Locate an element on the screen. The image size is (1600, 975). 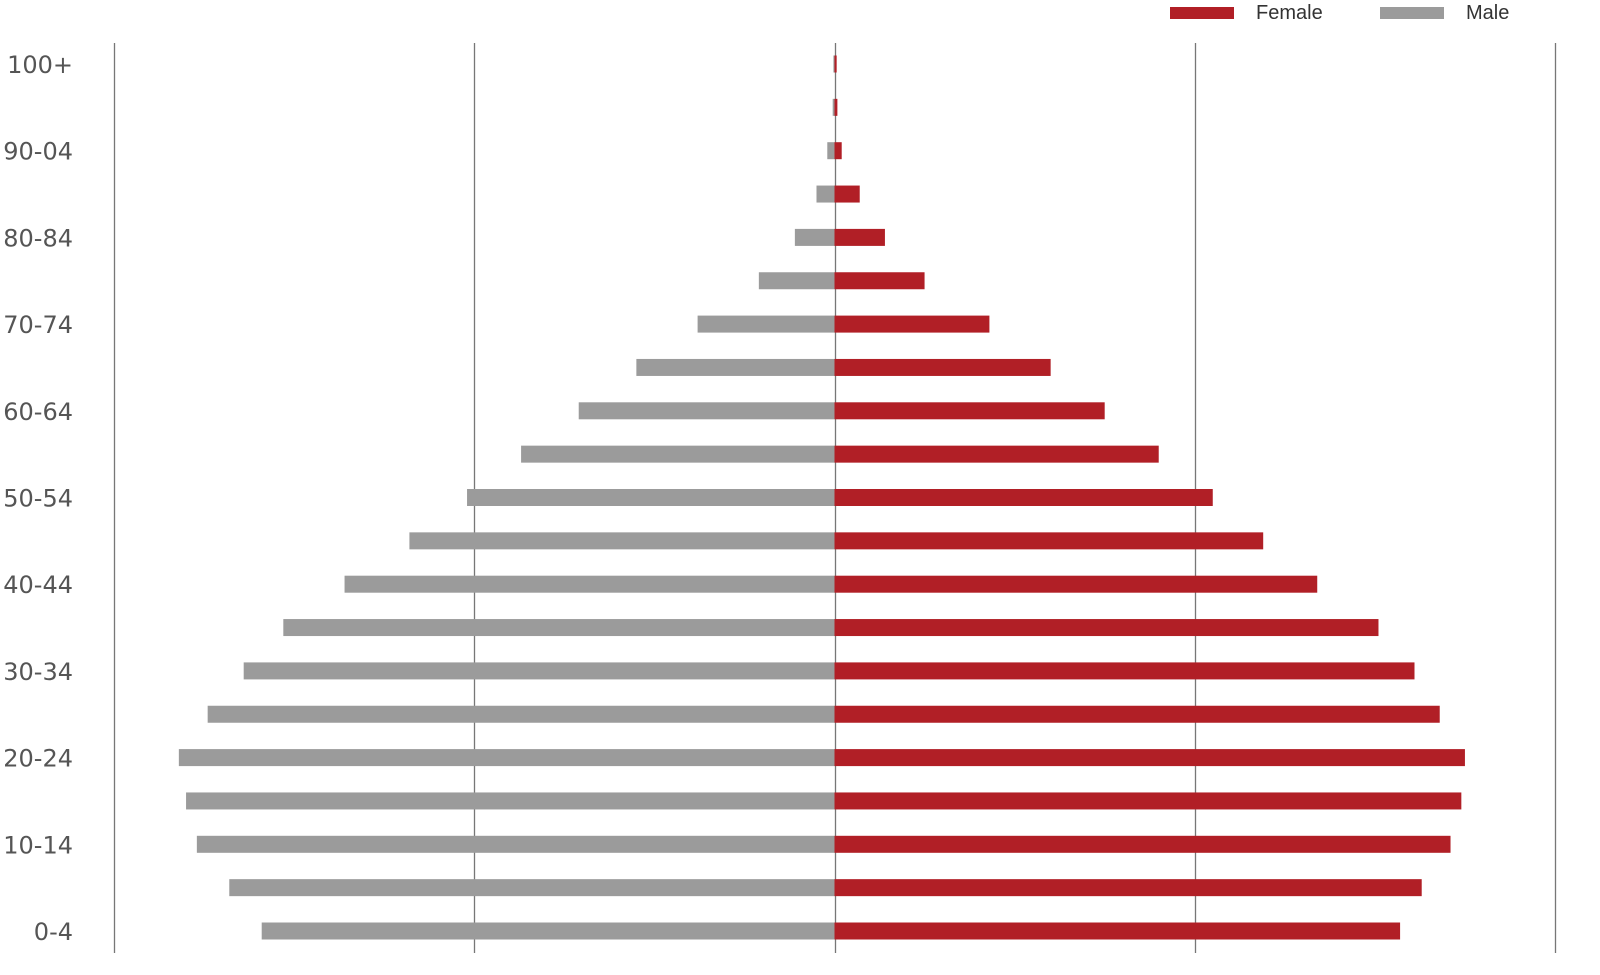
tick-label-40-44: 40-44 is located at coordinates (38, 585).